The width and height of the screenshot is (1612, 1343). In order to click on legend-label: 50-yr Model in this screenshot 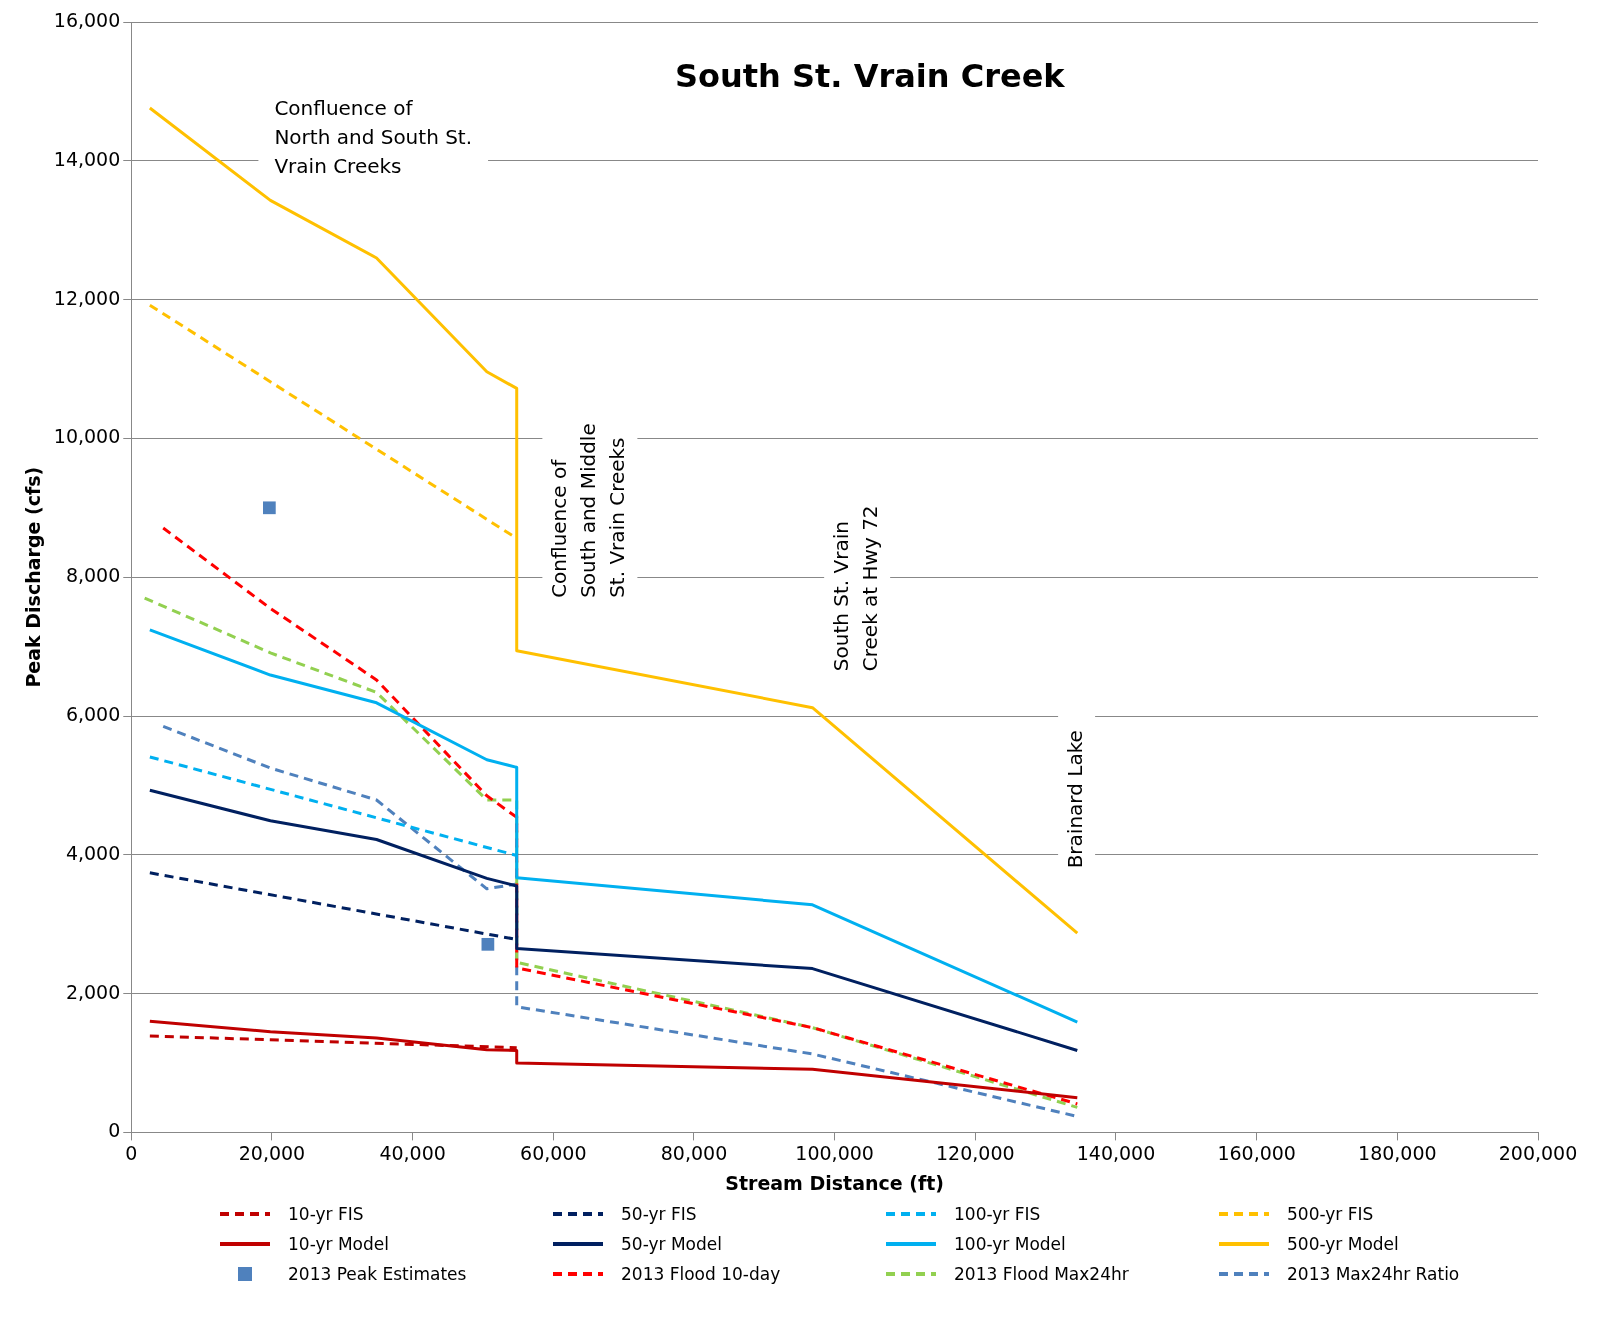, I will do `click(671, 1244)`.